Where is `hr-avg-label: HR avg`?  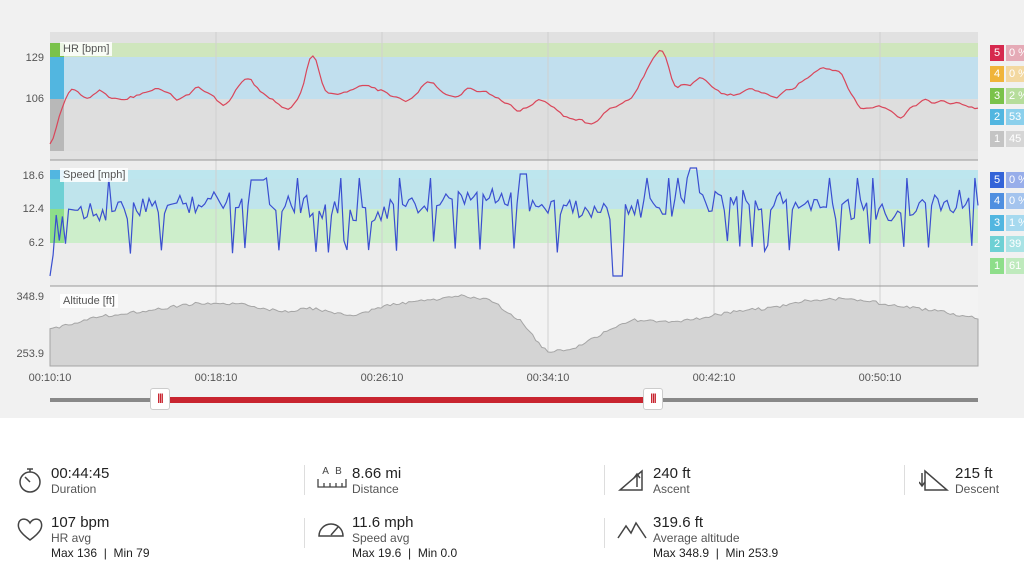
hr-avg-label: HR avg is located at coordinates (71, 538).